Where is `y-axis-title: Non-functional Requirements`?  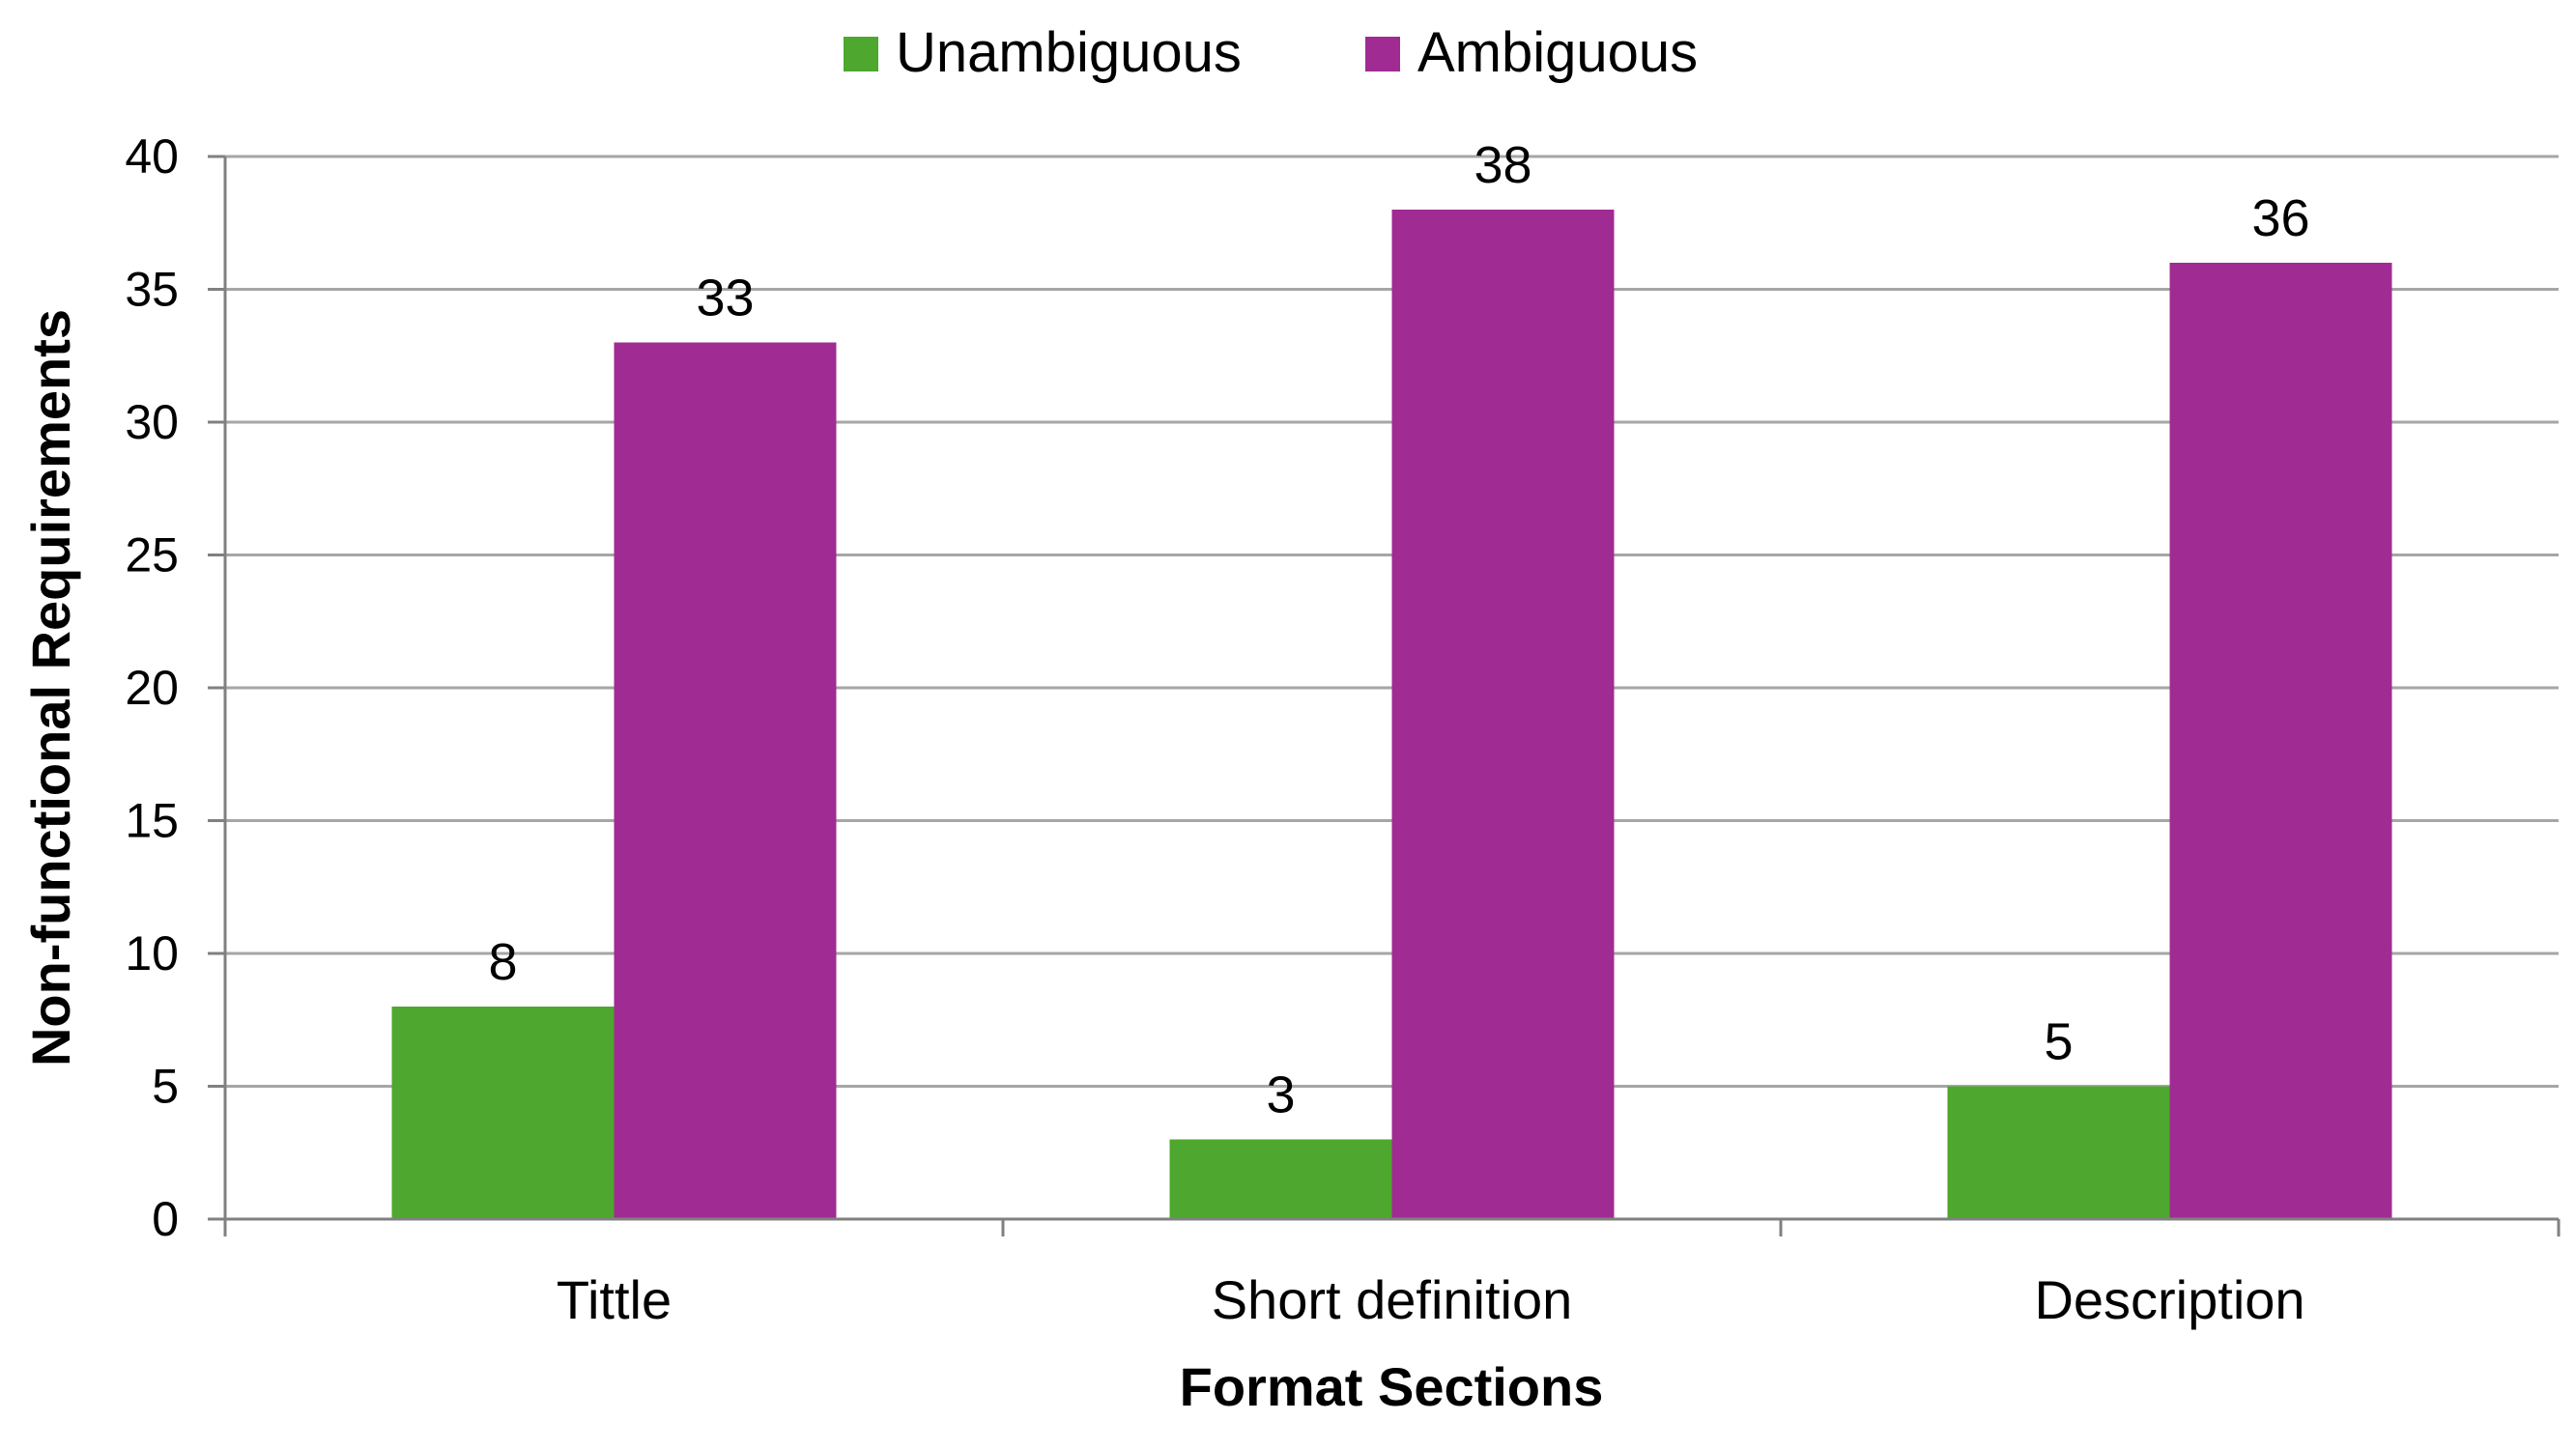
y-axis-title: Non-functional Requirements is located at coordinates (51, 687).